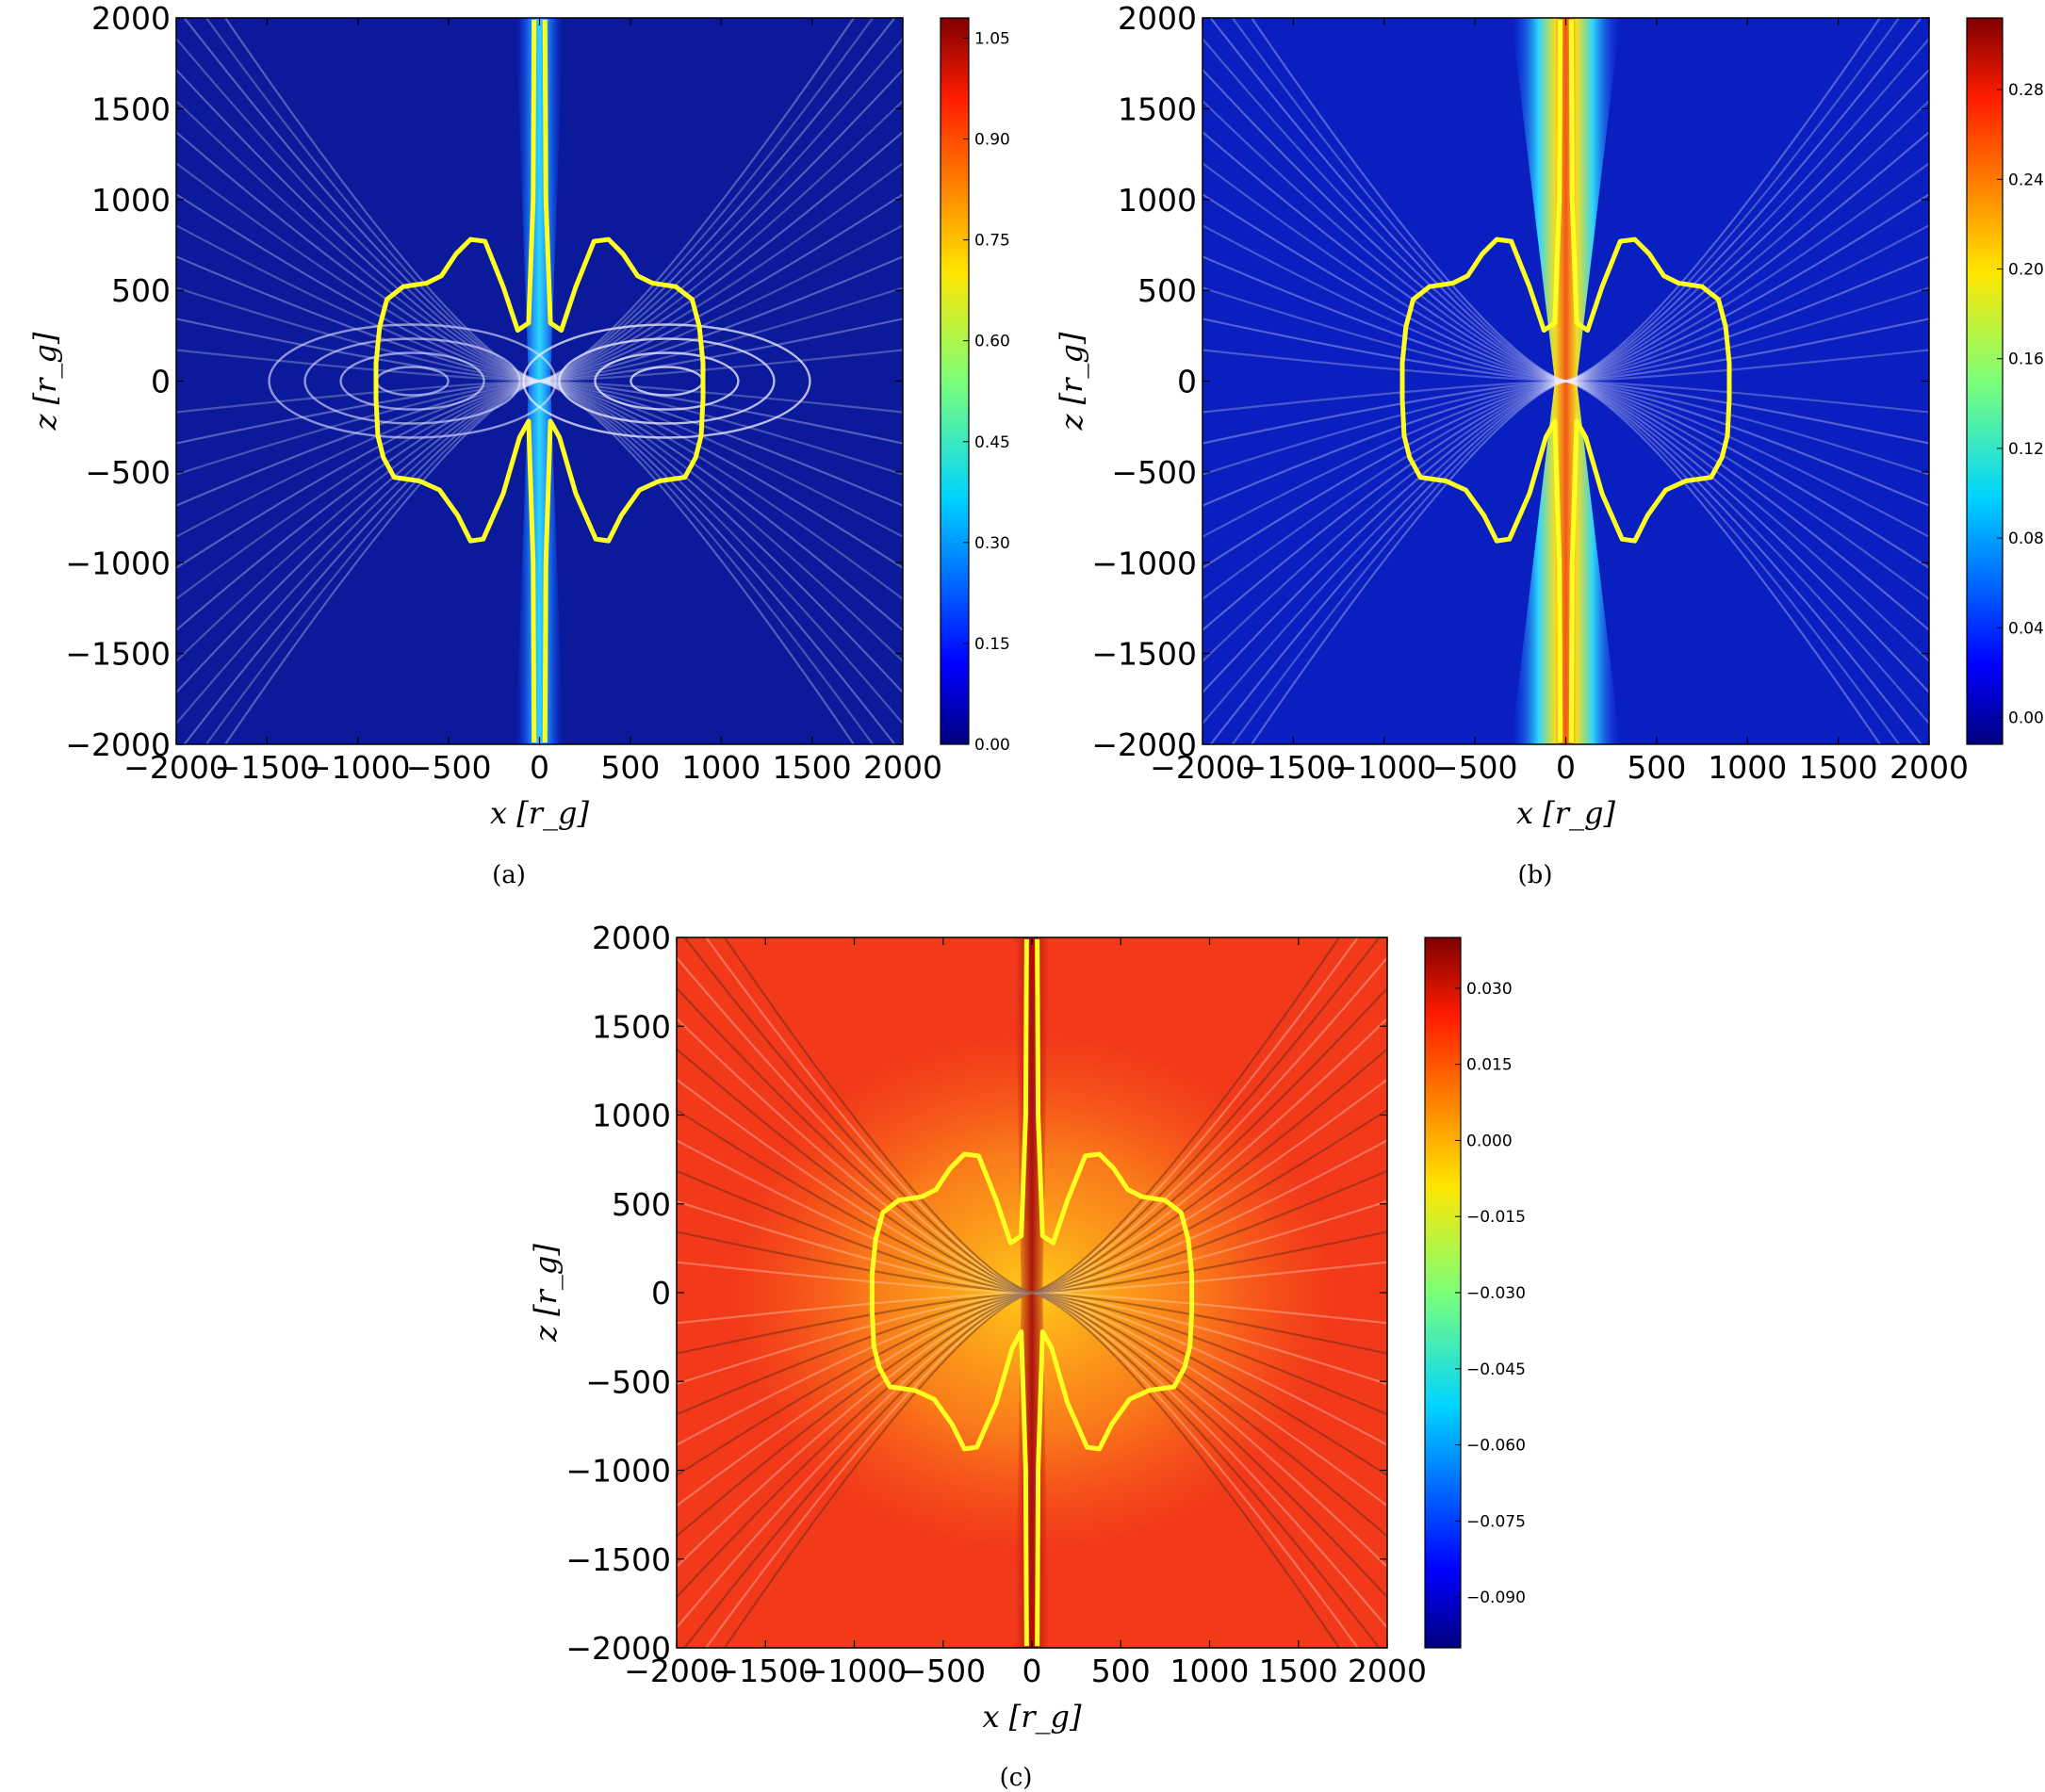 The image size is (2045, 1792). I want to click on y-tick-label: −2000, so click(1144, 744).